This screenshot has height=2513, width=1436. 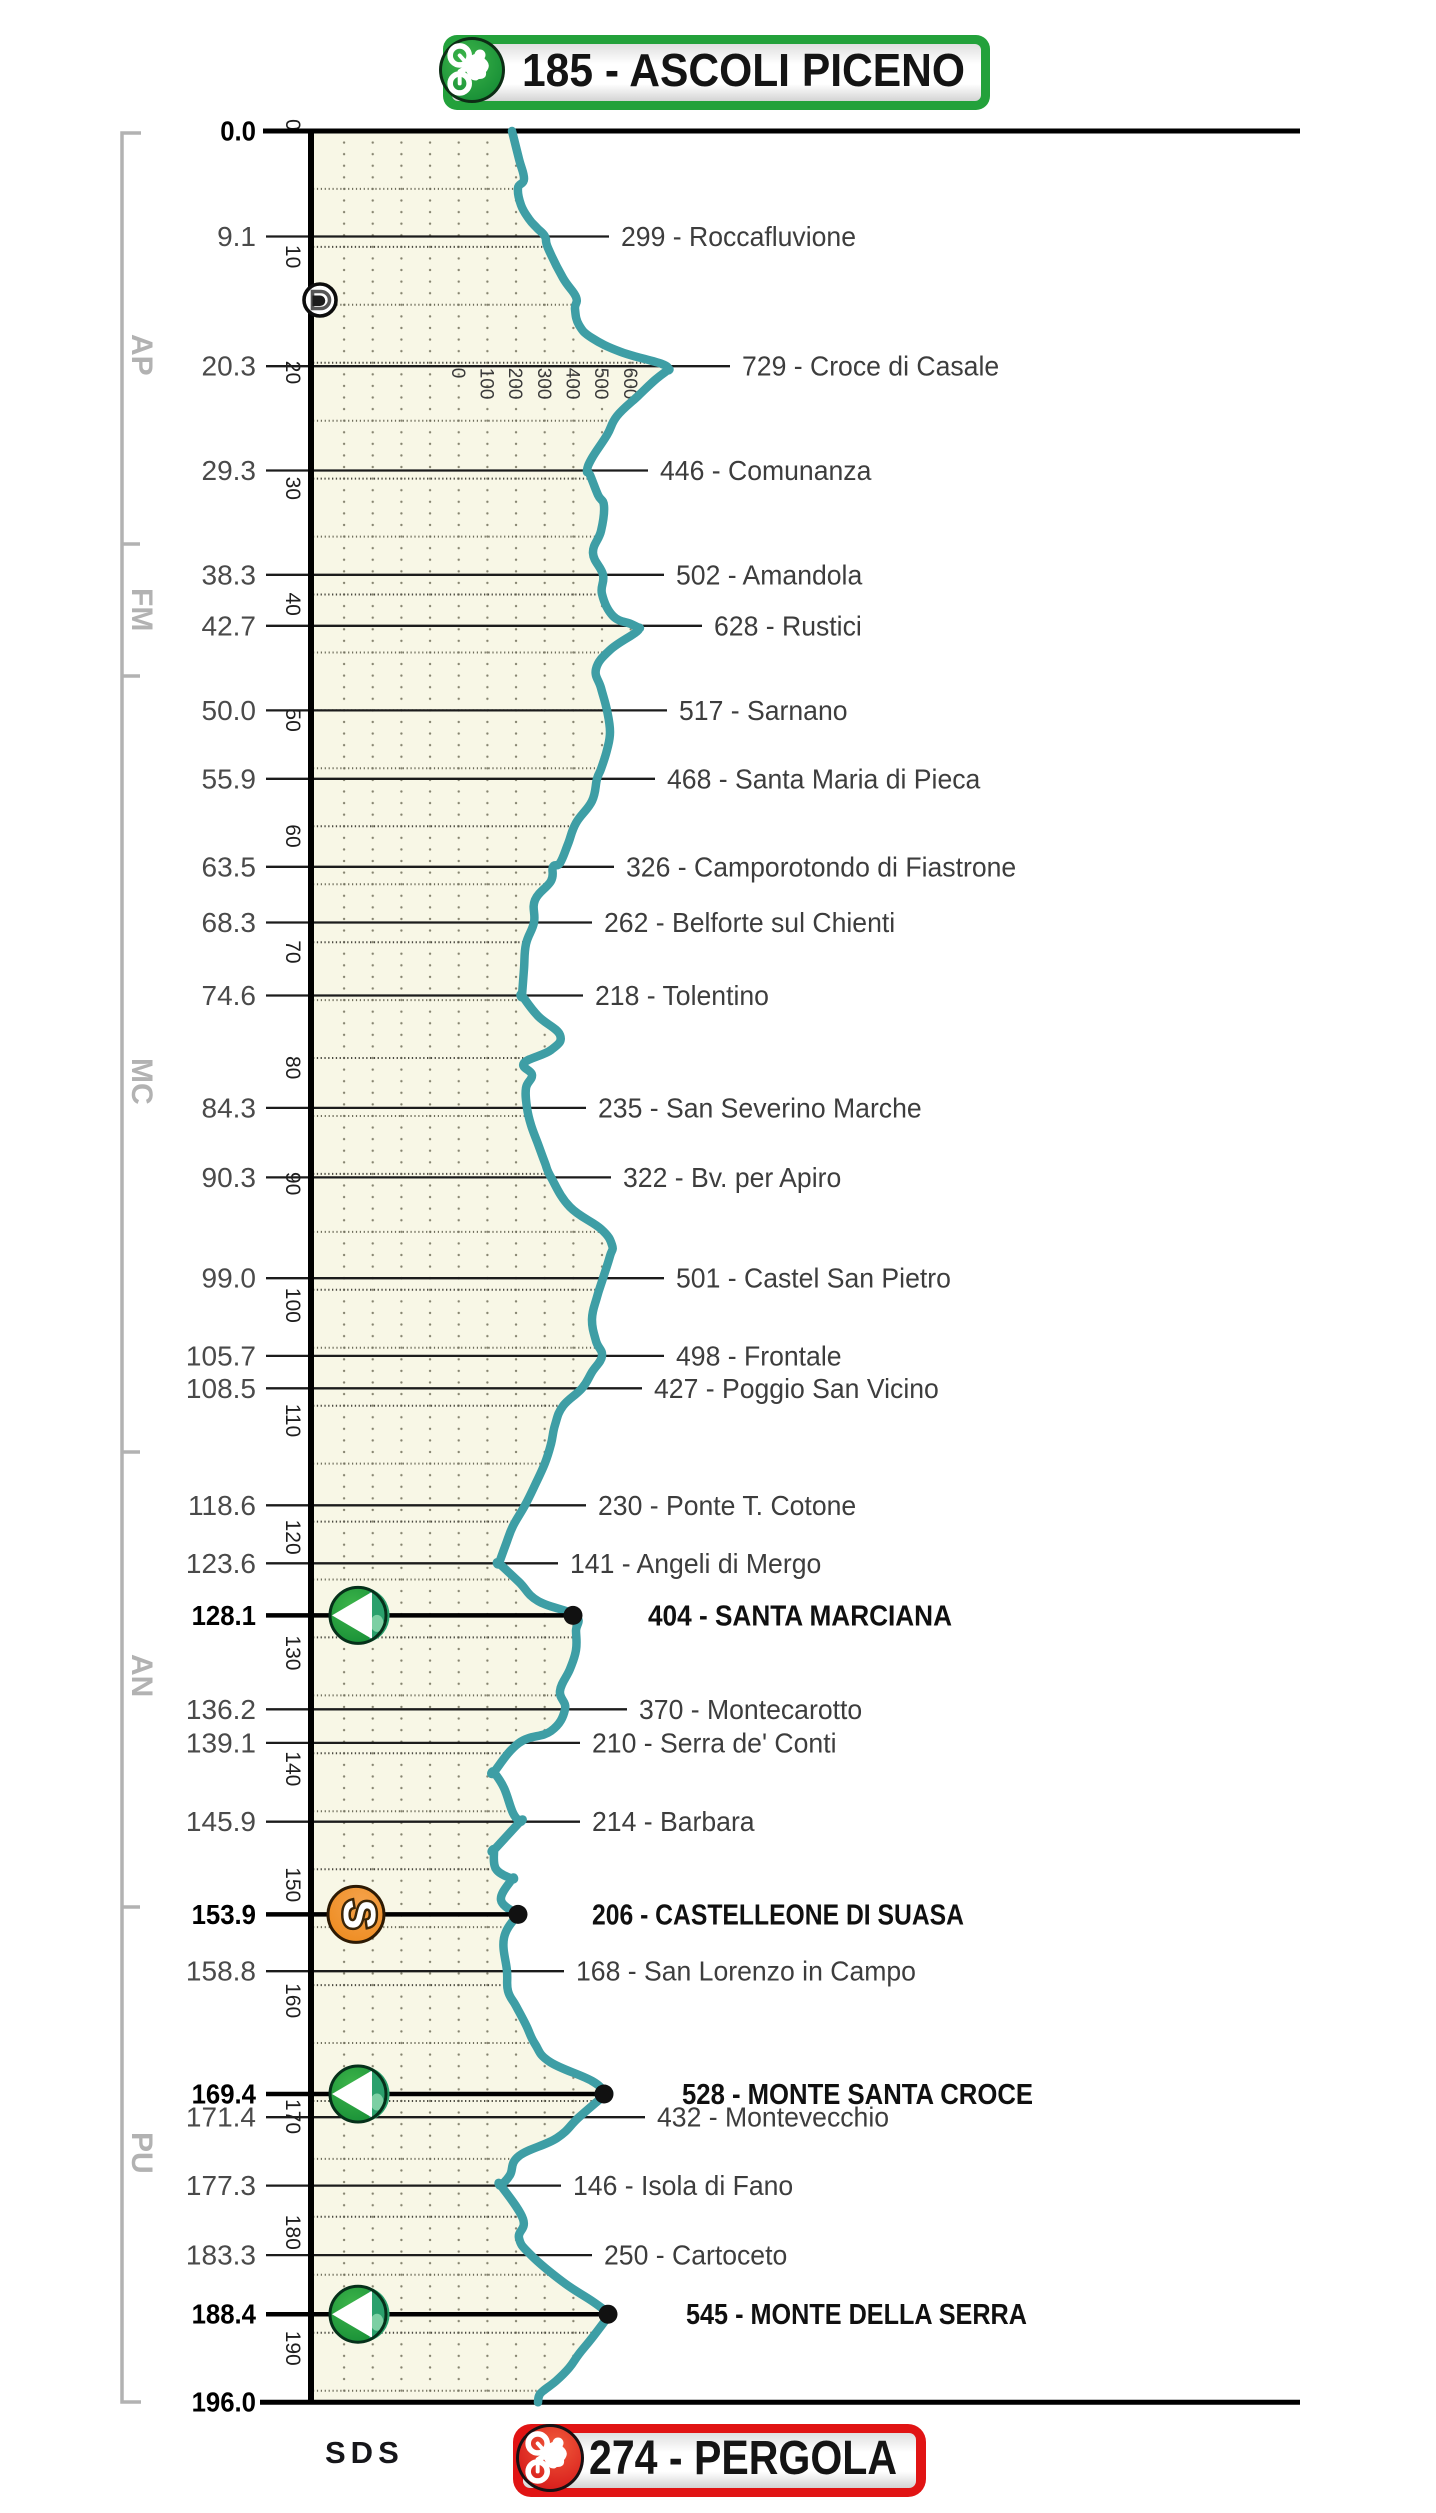 What do you see at coordinates (221, 2255) in the screenshot?
I see `svg-text: 183.3` at bounding box center [221, 2255].